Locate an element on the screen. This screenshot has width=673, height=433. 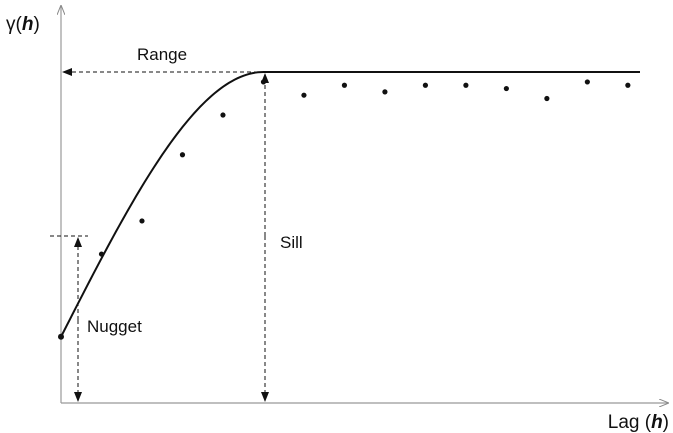
range-label: Range is located at coordinates (162, 54).